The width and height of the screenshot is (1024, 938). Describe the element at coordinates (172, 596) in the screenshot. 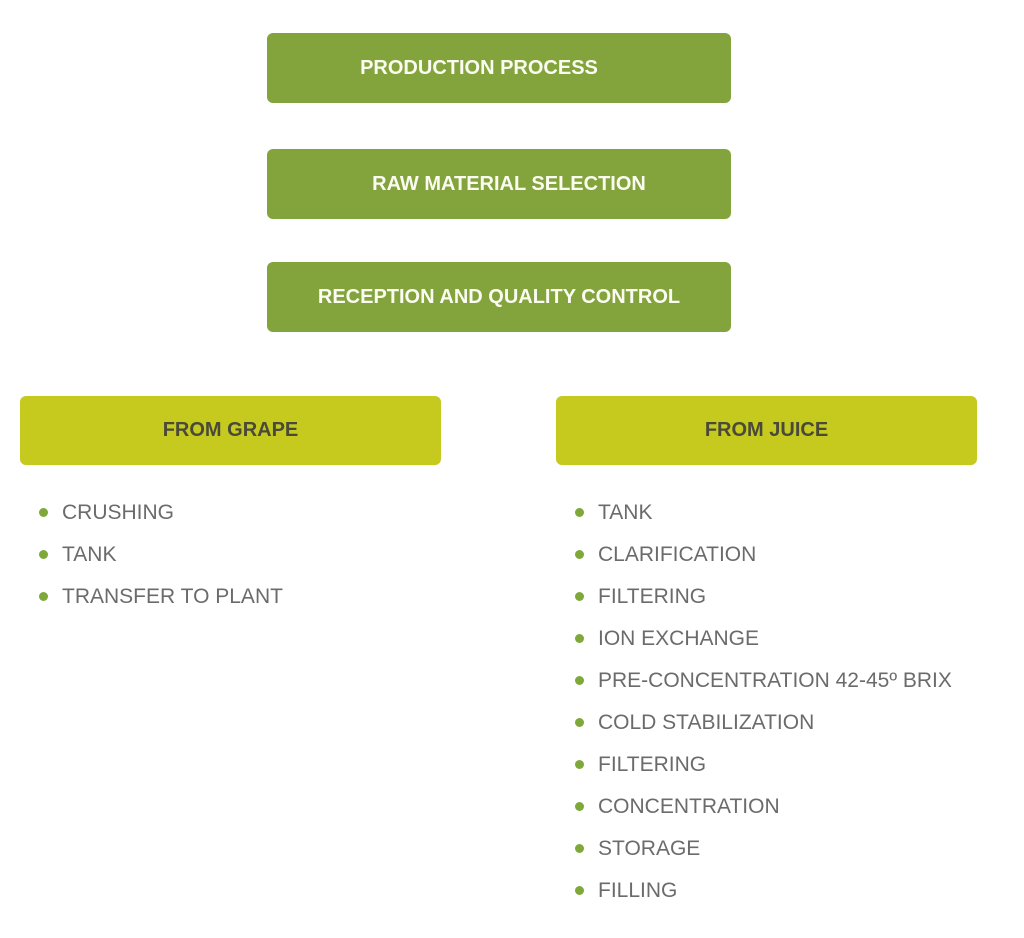

I see `list-item-label: TRANSFER TO PLANT` at that location.